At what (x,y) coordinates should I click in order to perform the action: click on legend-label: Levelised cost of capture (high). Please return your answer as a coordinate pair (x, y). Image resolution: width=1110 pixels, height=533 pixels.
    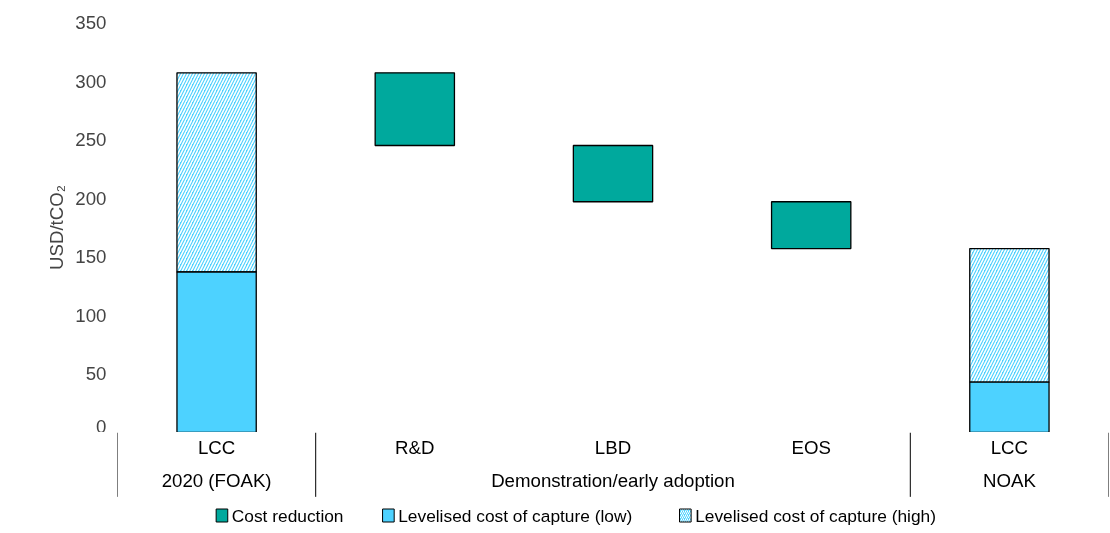
    Looking at the image, I should click on (815, 515).